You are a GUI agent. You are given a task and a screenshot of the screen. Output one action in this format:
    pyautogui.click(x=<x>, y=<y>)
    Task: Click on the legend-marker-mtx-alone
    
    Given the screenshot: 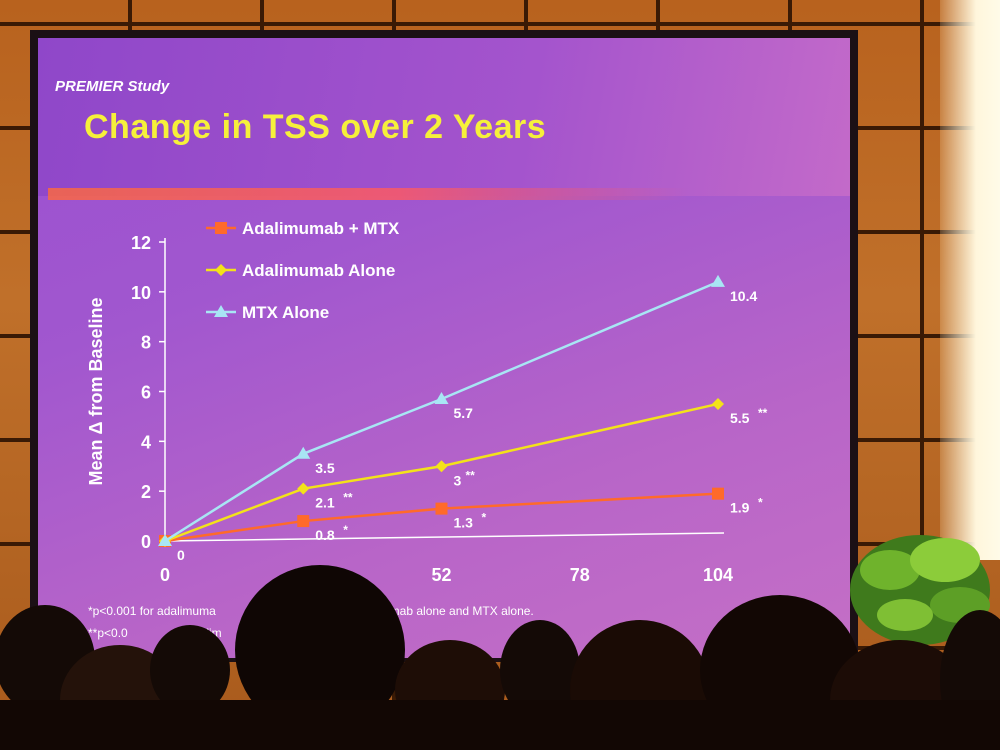 What is the action you would take?
    pyautogui.click(x=221, y=311)
    